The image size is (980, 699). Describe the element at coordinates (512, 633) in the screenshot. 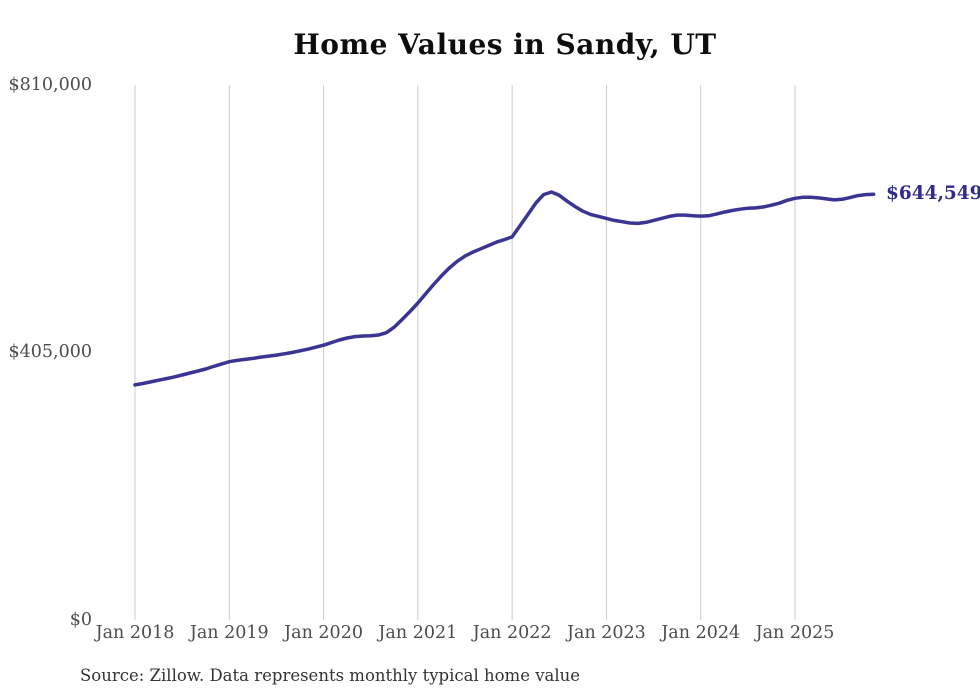

I see `x-axis-tick-label: Jan 2022` at that location.